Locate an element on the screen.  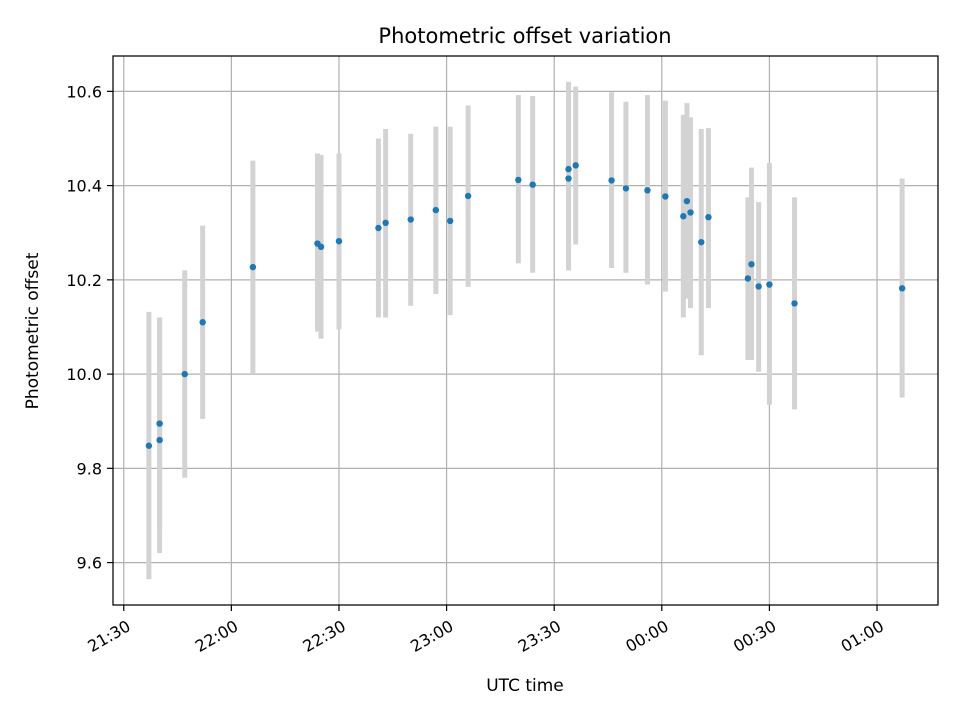
y-tick-label: 10.4 is located at coordinates (84, 186).